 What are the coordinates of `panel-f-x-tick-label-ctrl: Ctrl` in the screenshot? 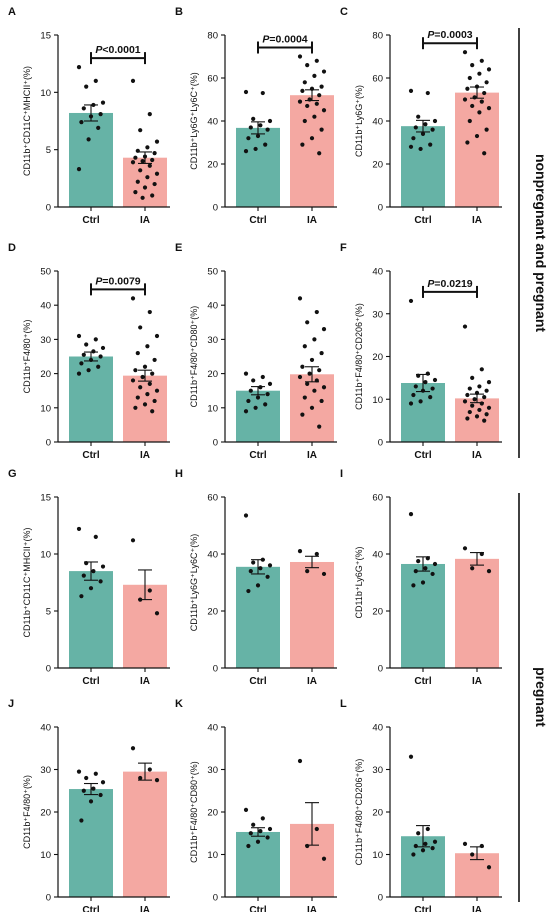 It's located at (422, 455).